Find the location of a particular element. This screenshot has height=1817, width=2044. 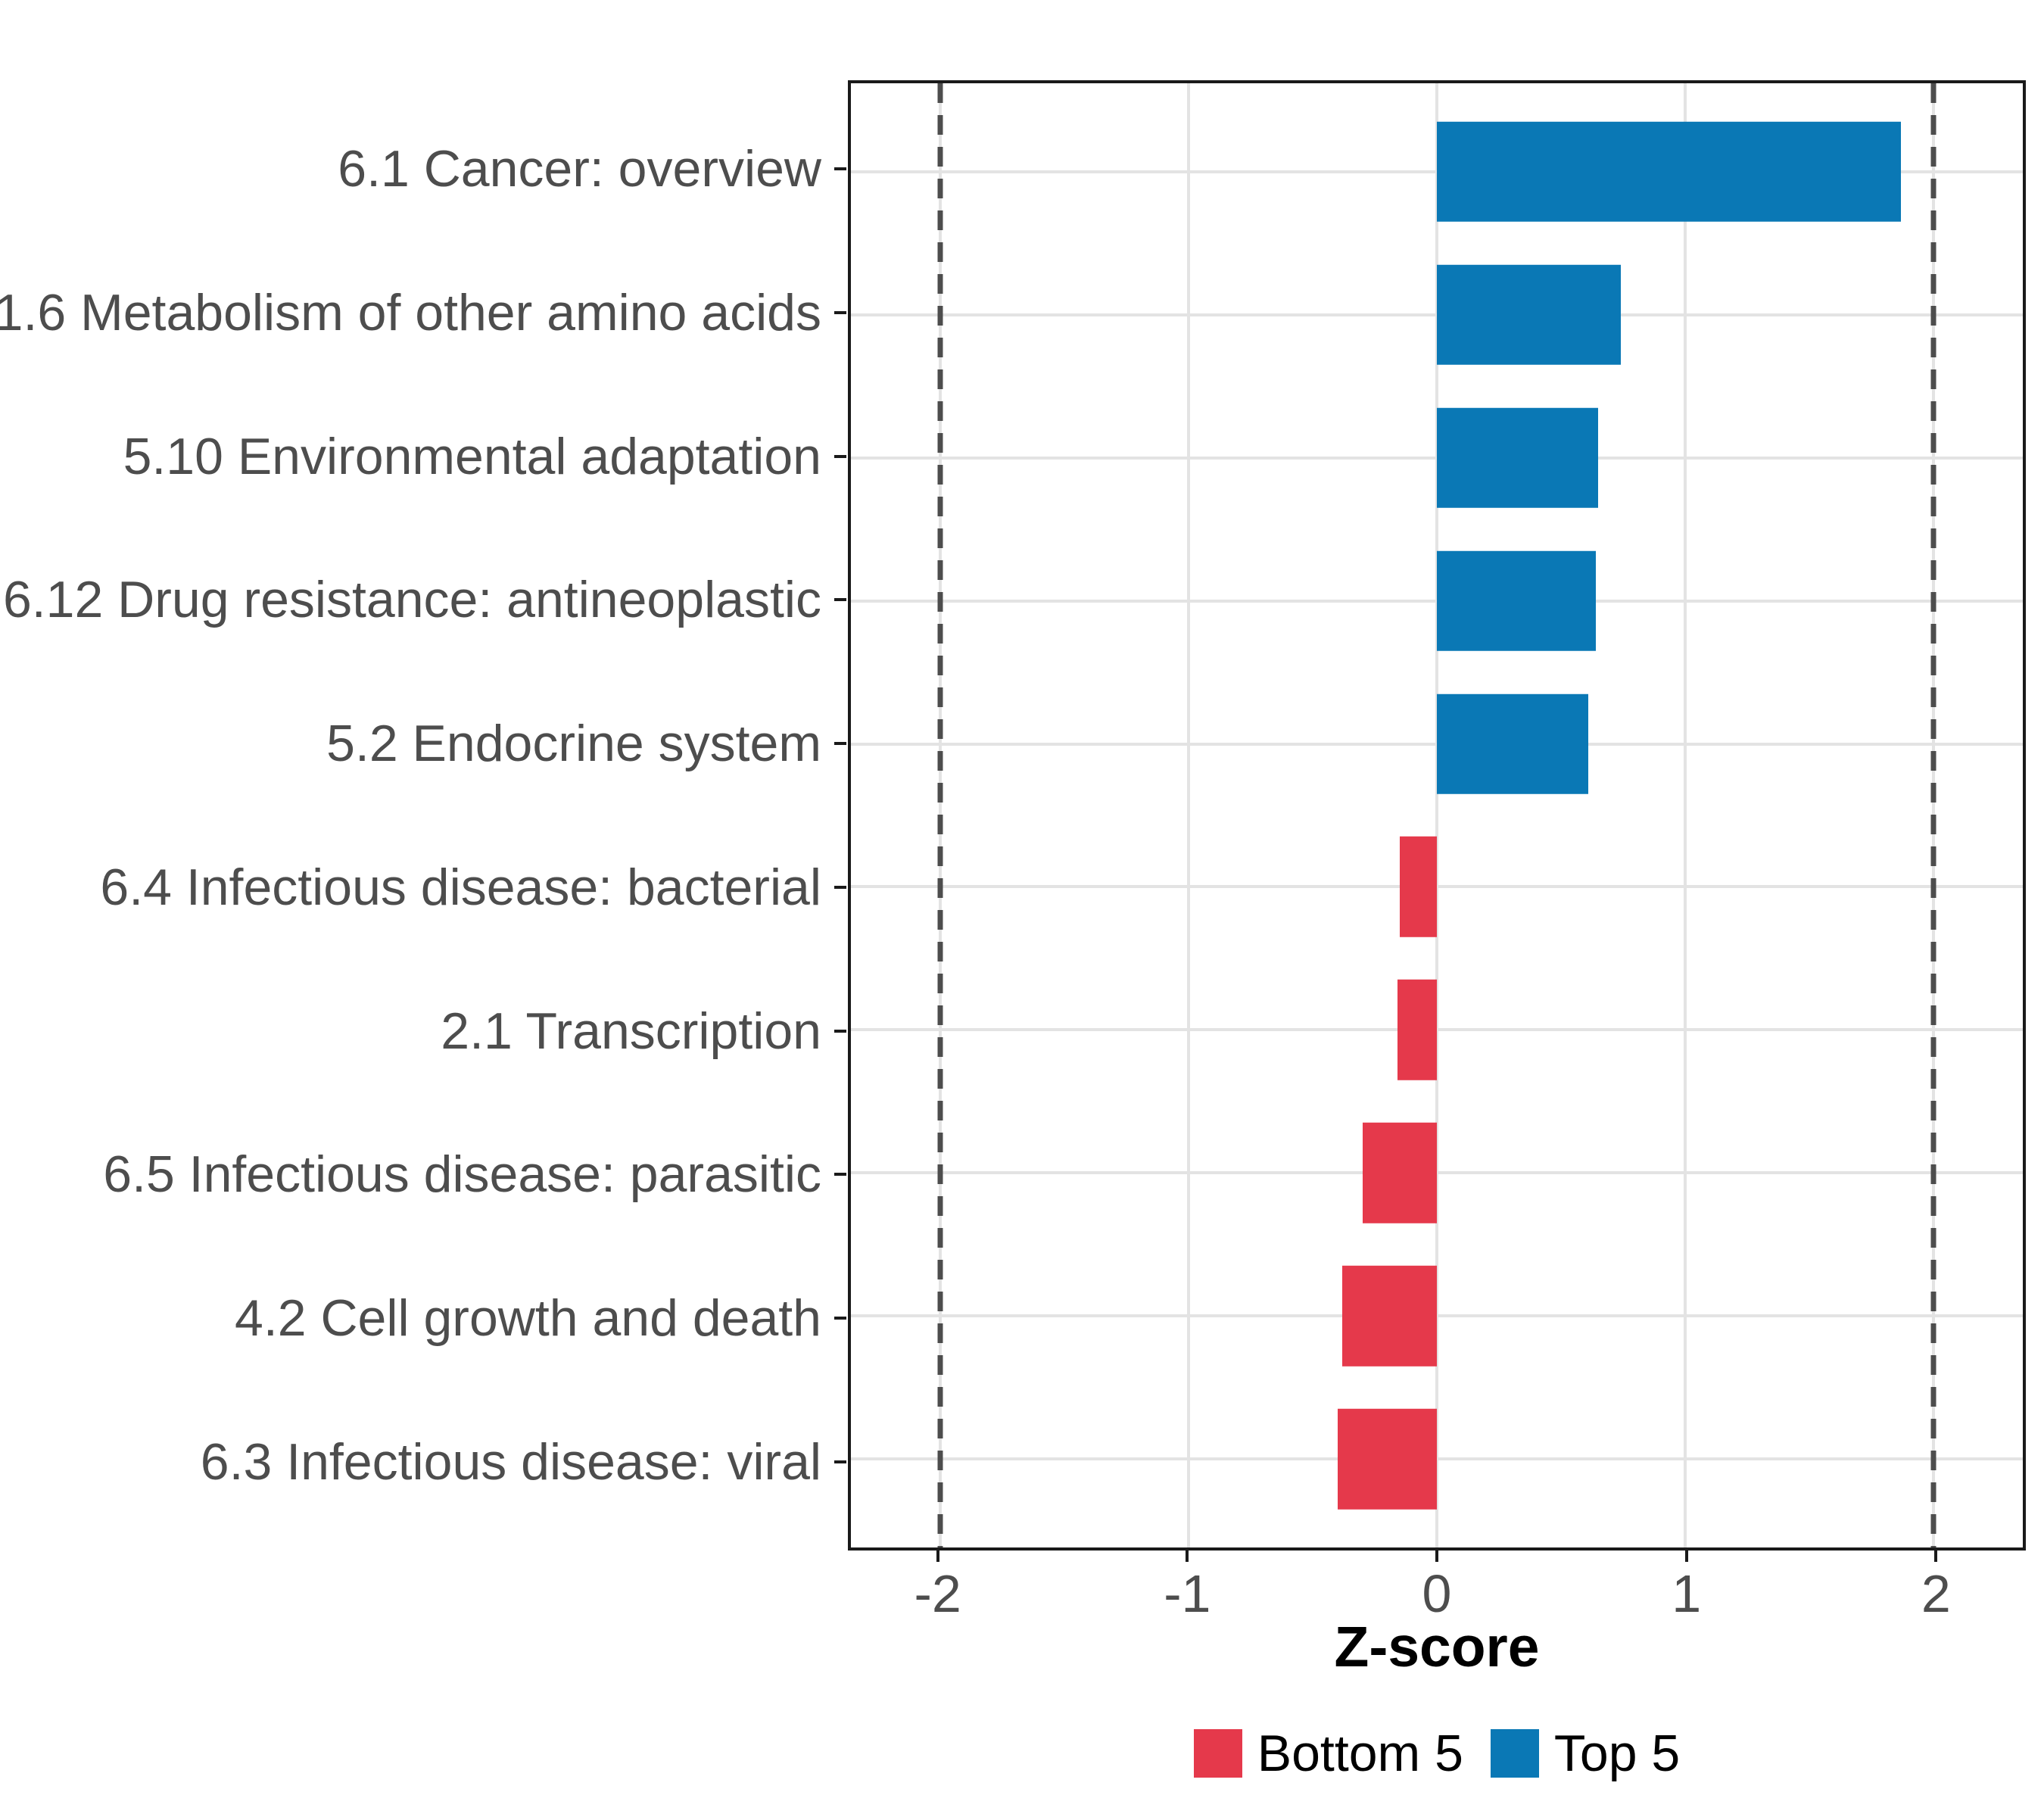

x-axis-tick-labels: -2 -1 0 1 2 is located at coordinates (1437, 1599).